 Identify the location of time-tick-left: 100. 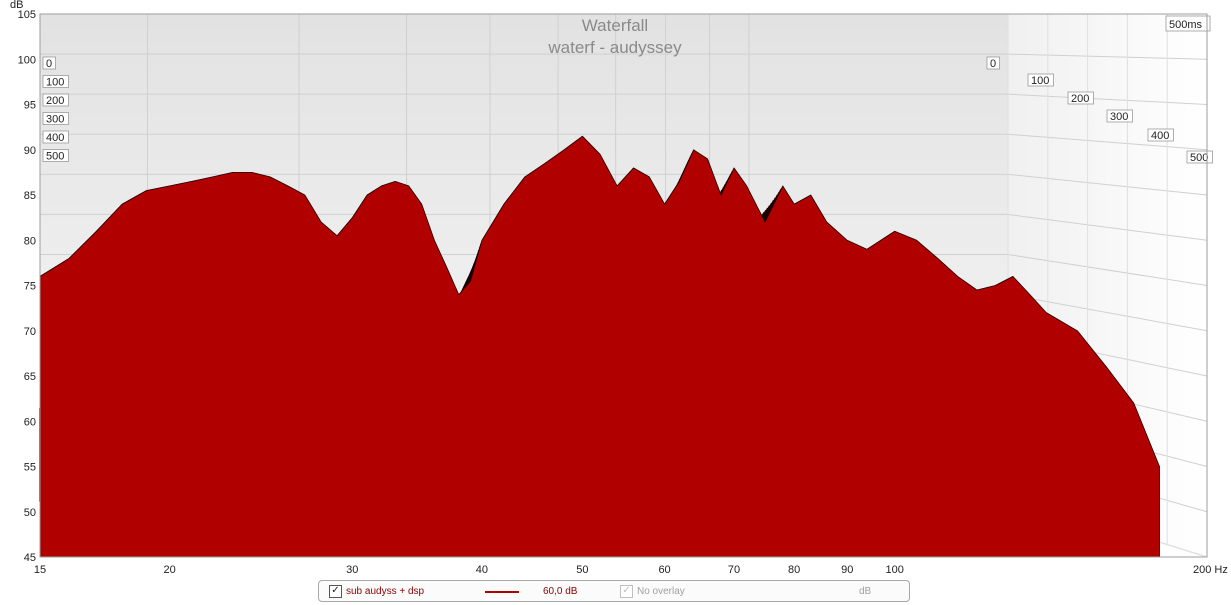
(55, 82).